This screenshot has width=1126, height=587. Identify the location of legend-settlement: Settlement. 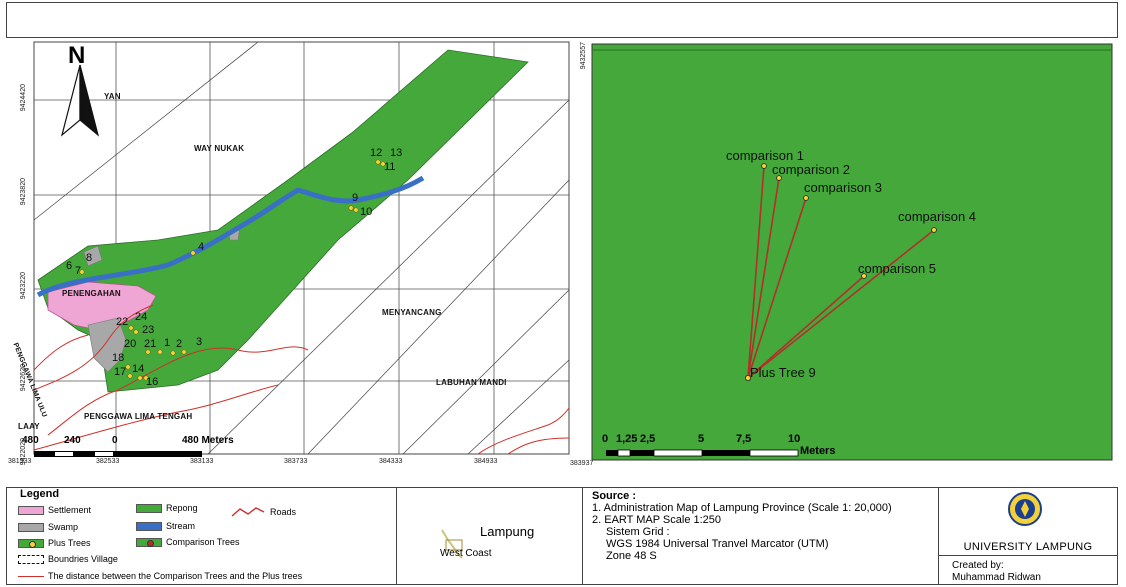
(54, 510).